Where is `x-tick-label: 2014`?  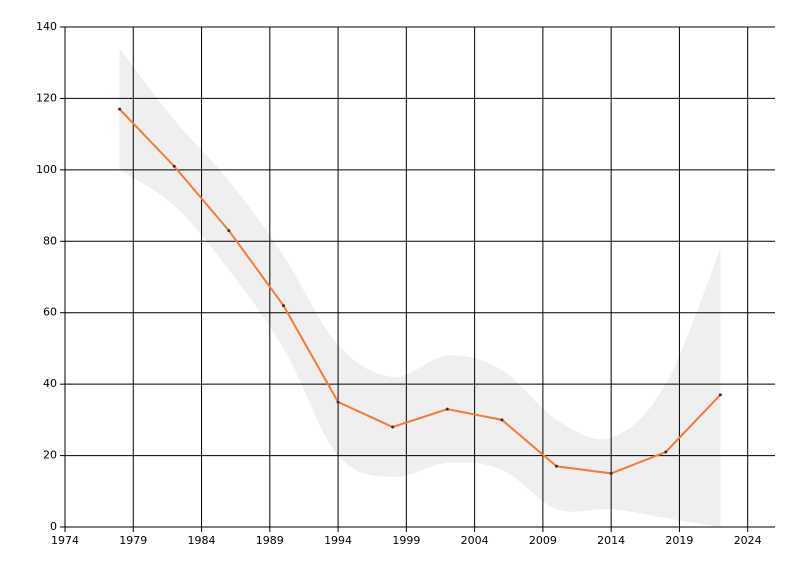
x-tick-label: 2014 is located at coordinates (611, 540).